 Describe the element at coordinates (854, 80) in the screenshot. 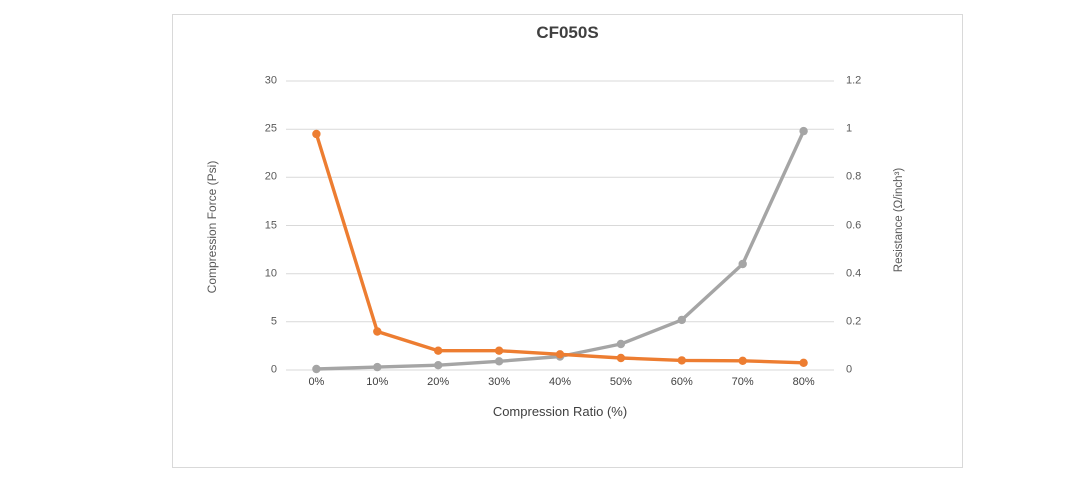

I see `tick-label: 1.2` at that location.